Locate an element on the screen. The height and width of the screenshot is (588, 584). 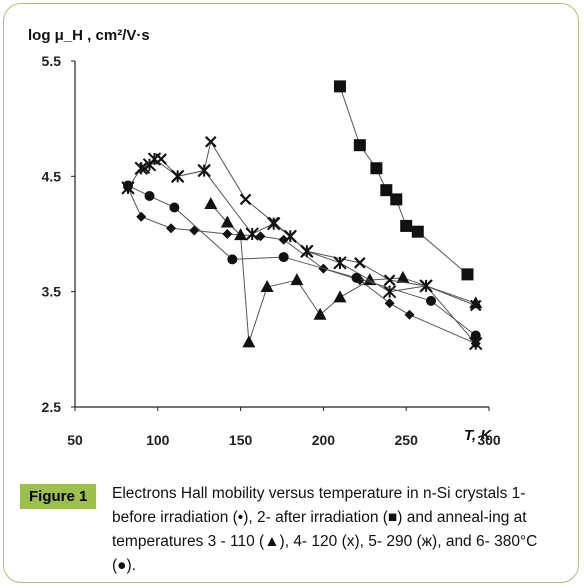
x-tick-label: 100 is located at coordinates (158, 440).